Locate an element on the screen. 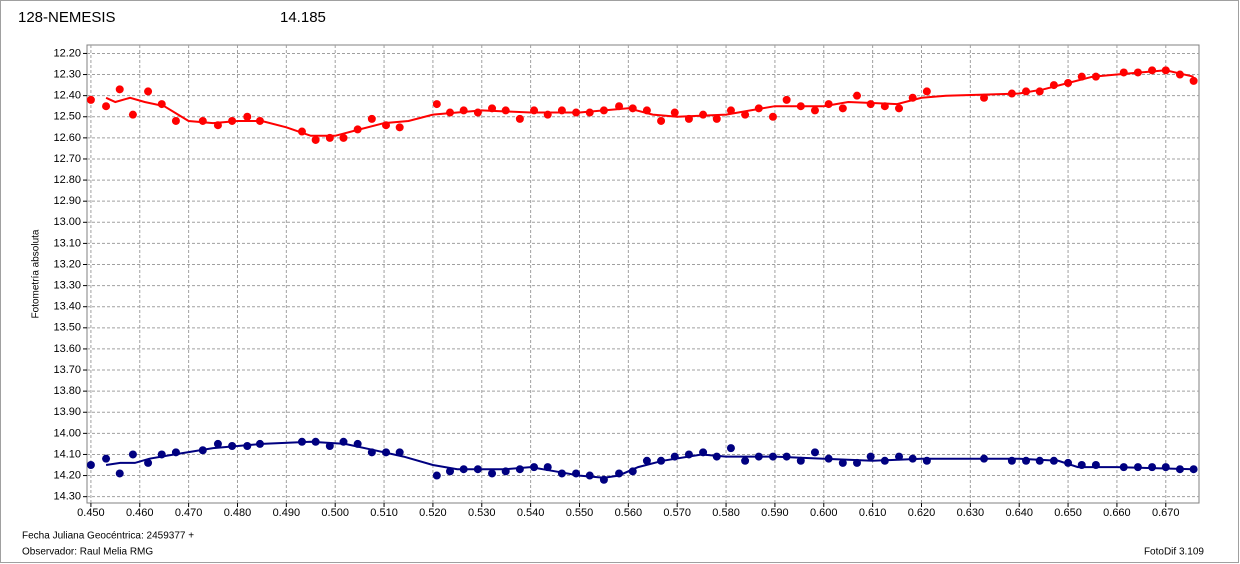  y-tick-label: 12.80 is located at coordinates (67, 180).